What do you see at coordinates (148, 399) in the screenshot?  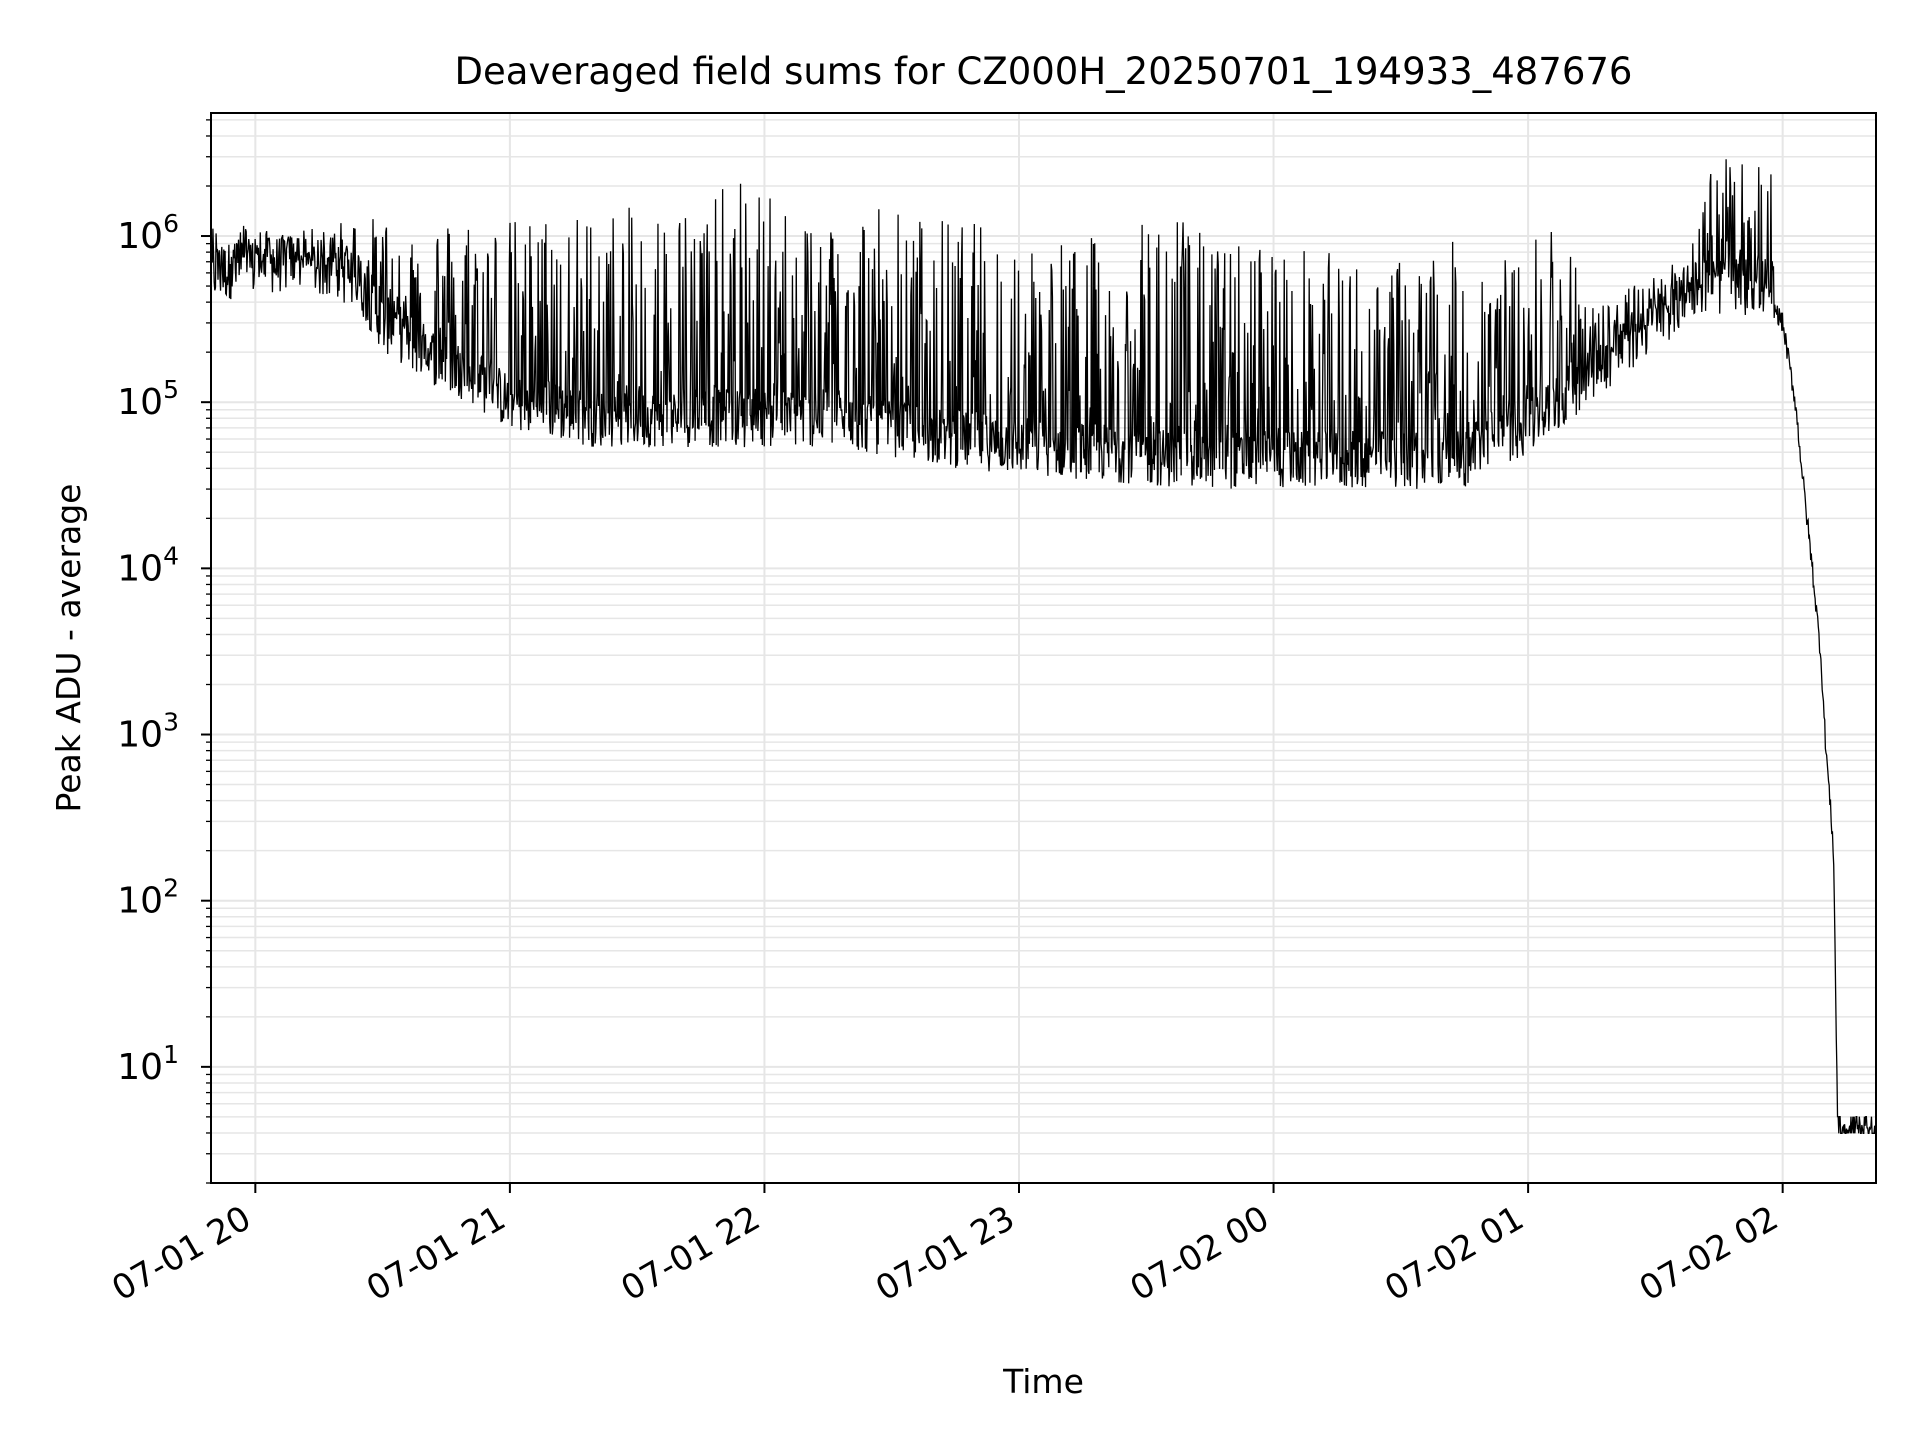 I see `y-tick-label: 10⁵` at bounding box center [148, 399].